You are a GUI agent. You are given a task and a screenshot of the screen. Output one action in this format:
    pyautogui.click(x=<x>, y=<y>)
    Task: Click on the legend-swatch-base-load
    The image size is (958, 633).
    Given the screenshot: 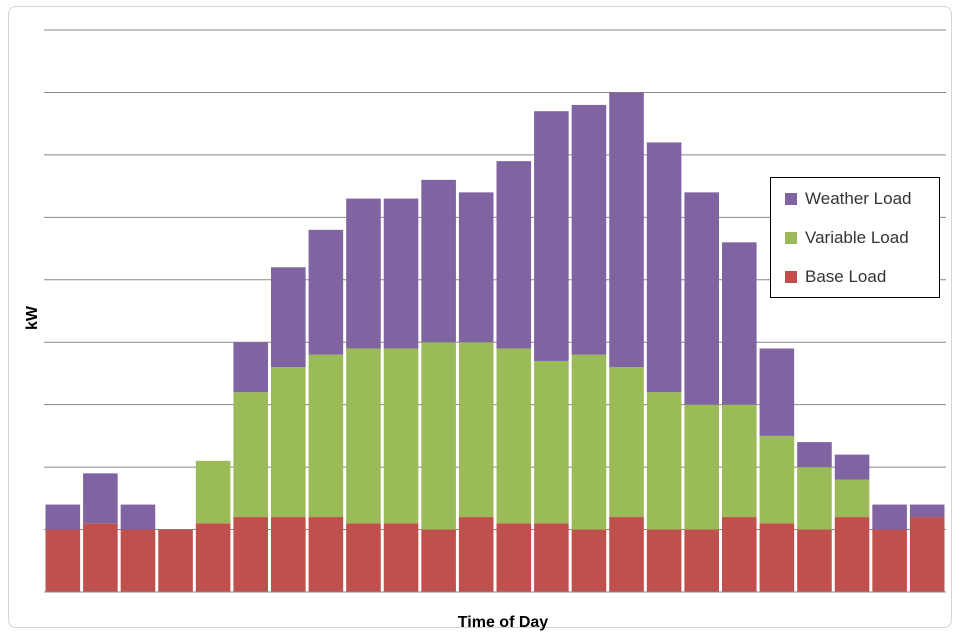 What is the action you would take?
    pyautogui.click(x=791, y=277)
    